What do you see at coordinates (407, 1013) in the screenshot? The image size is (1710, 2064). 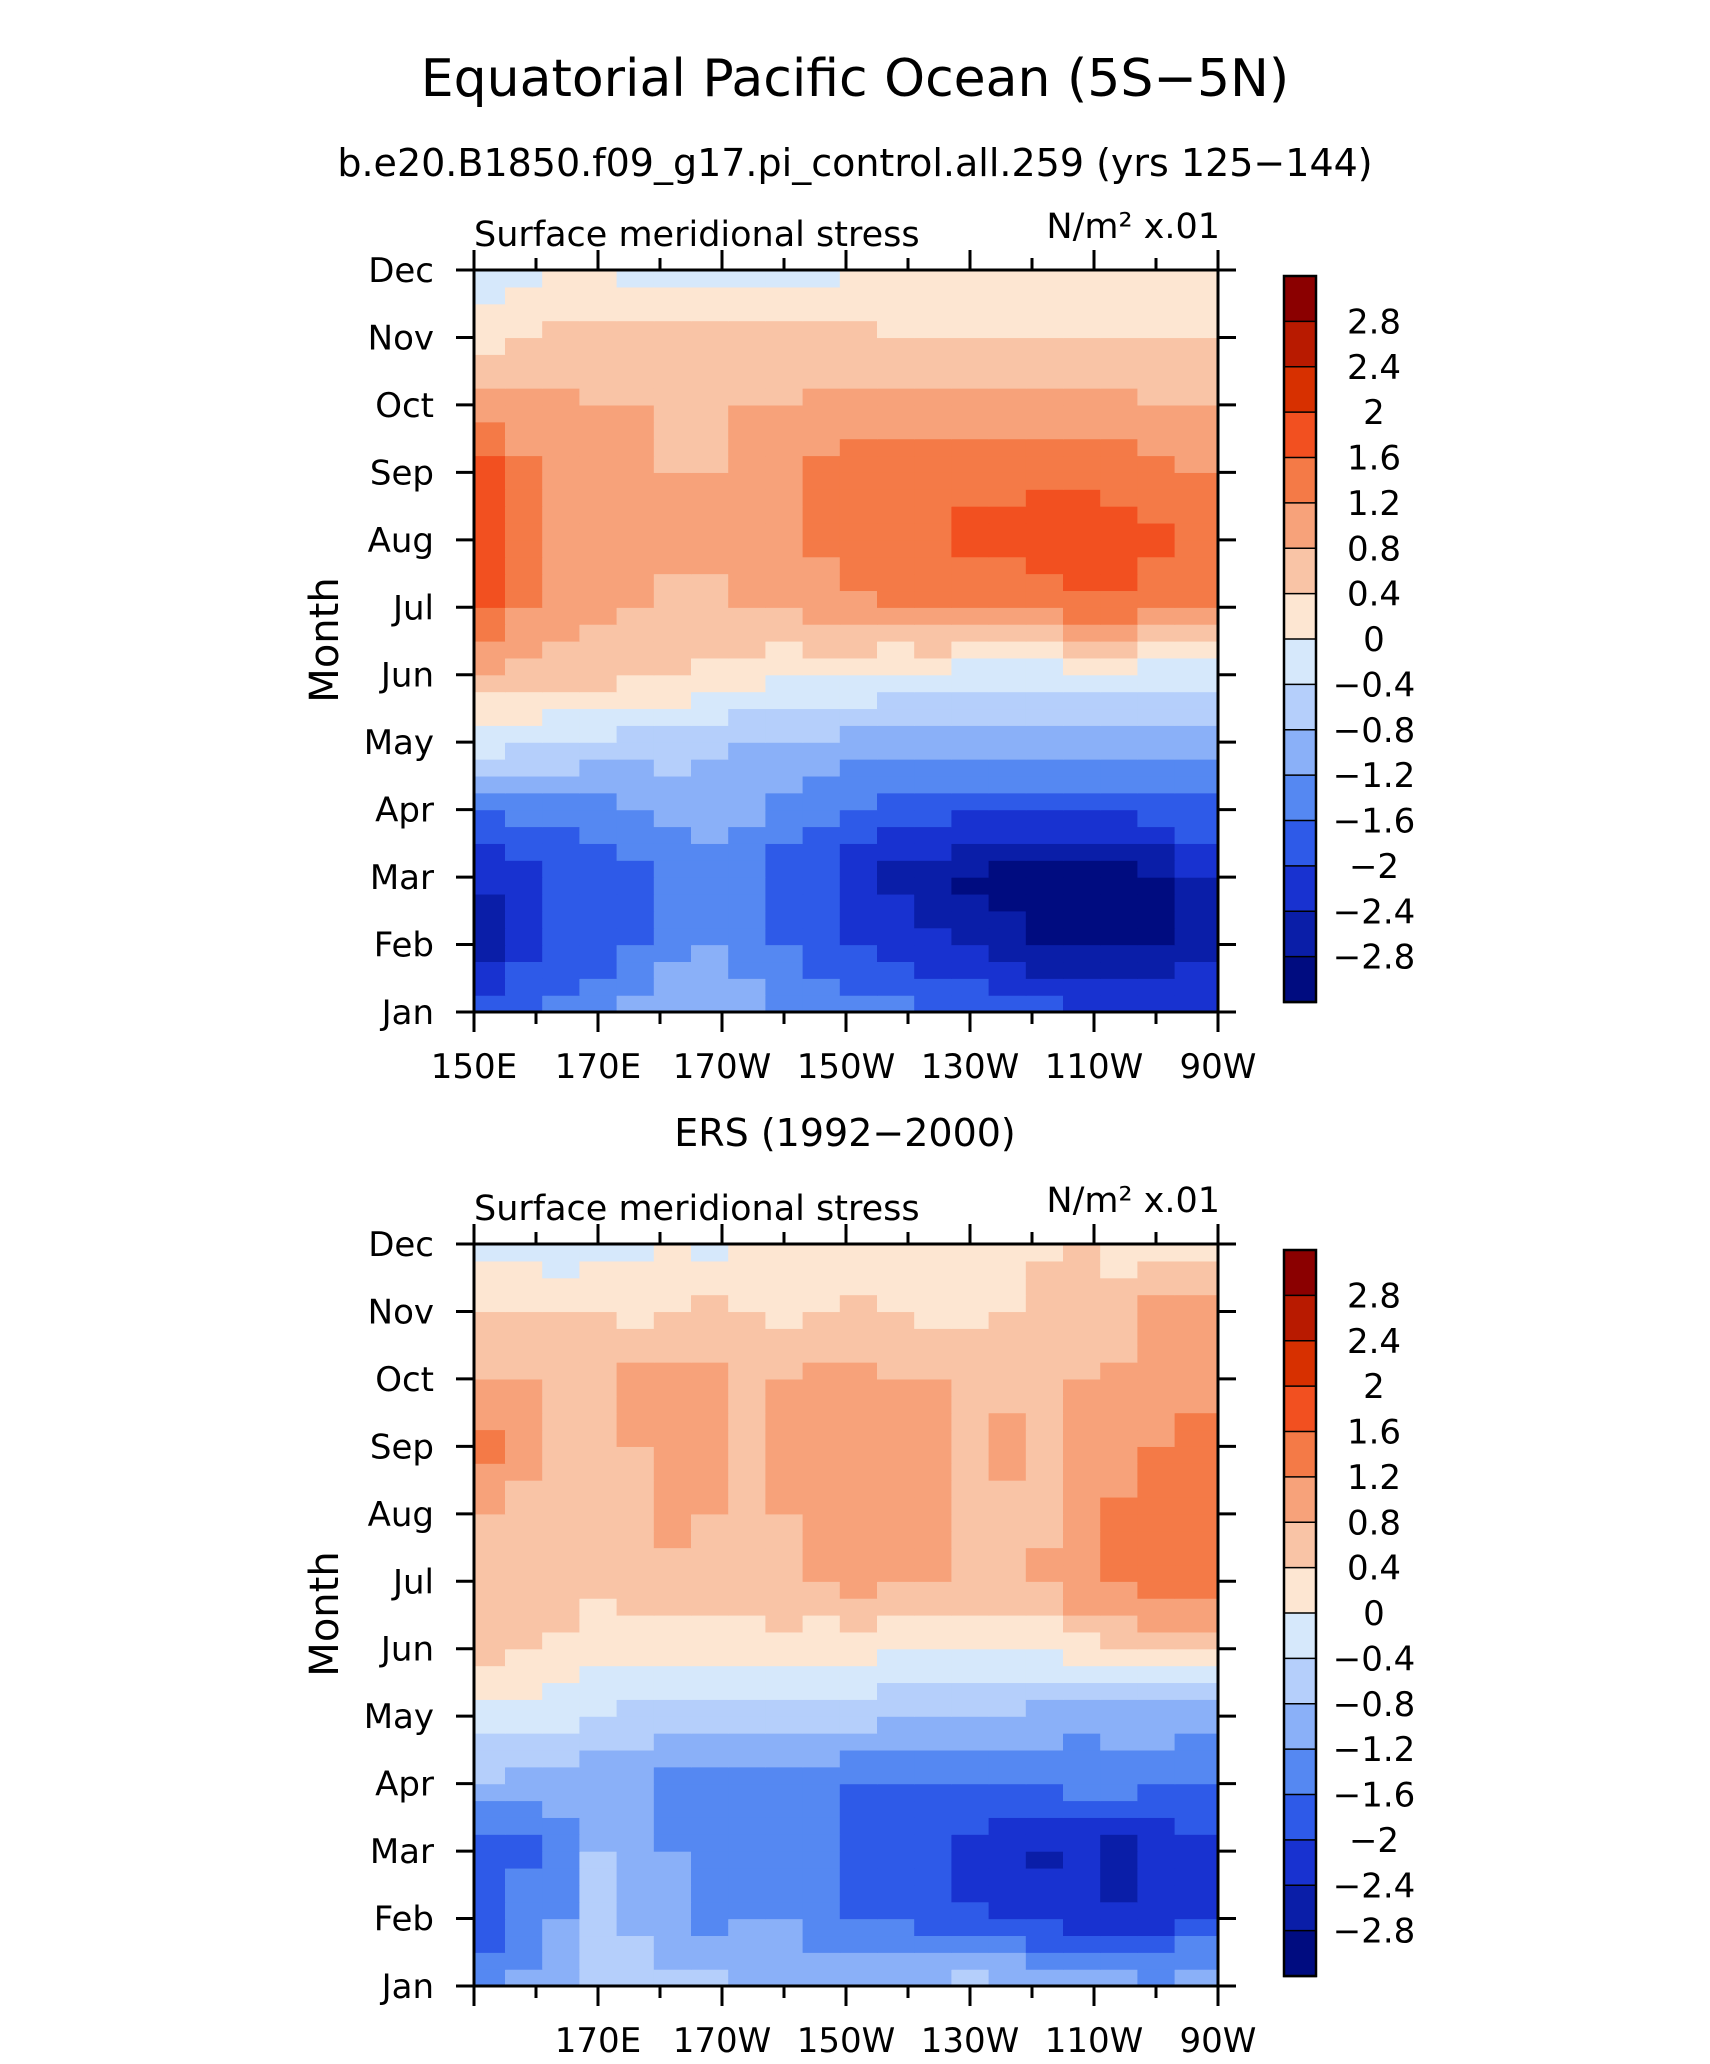 I see `y-tick-label: Jan` at bounding box center [407, 1013].